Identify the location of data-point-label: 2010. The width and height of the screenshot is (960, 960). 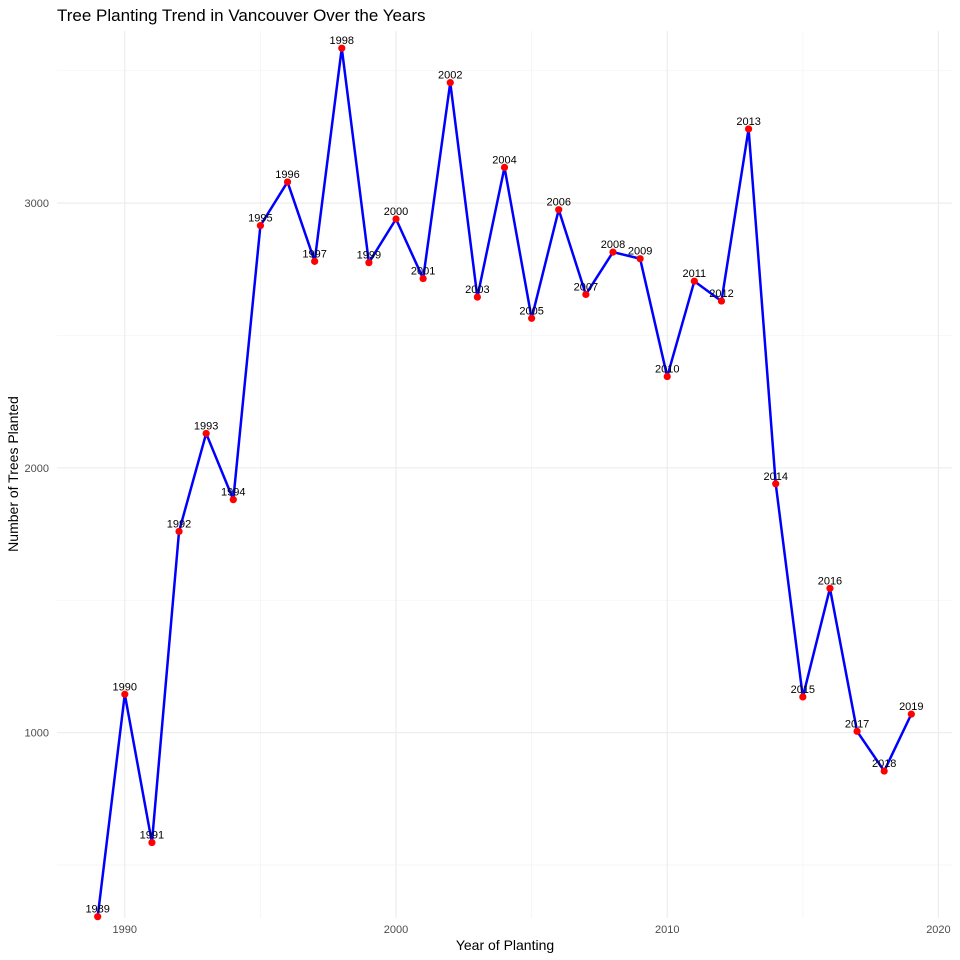
(667, 370).